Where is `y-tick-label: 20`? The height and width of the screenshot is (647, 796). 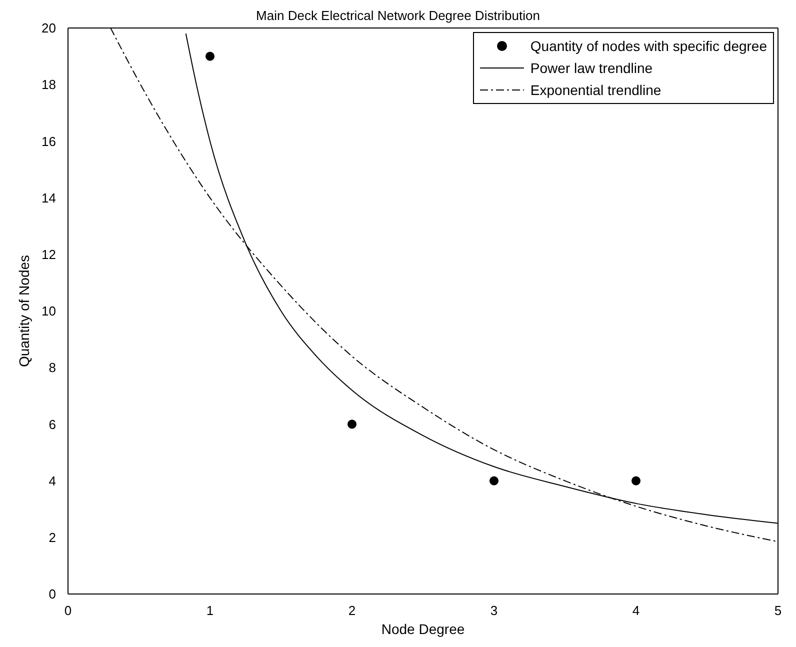
y-tick-label: 20 is located at coordinates (49, 28).